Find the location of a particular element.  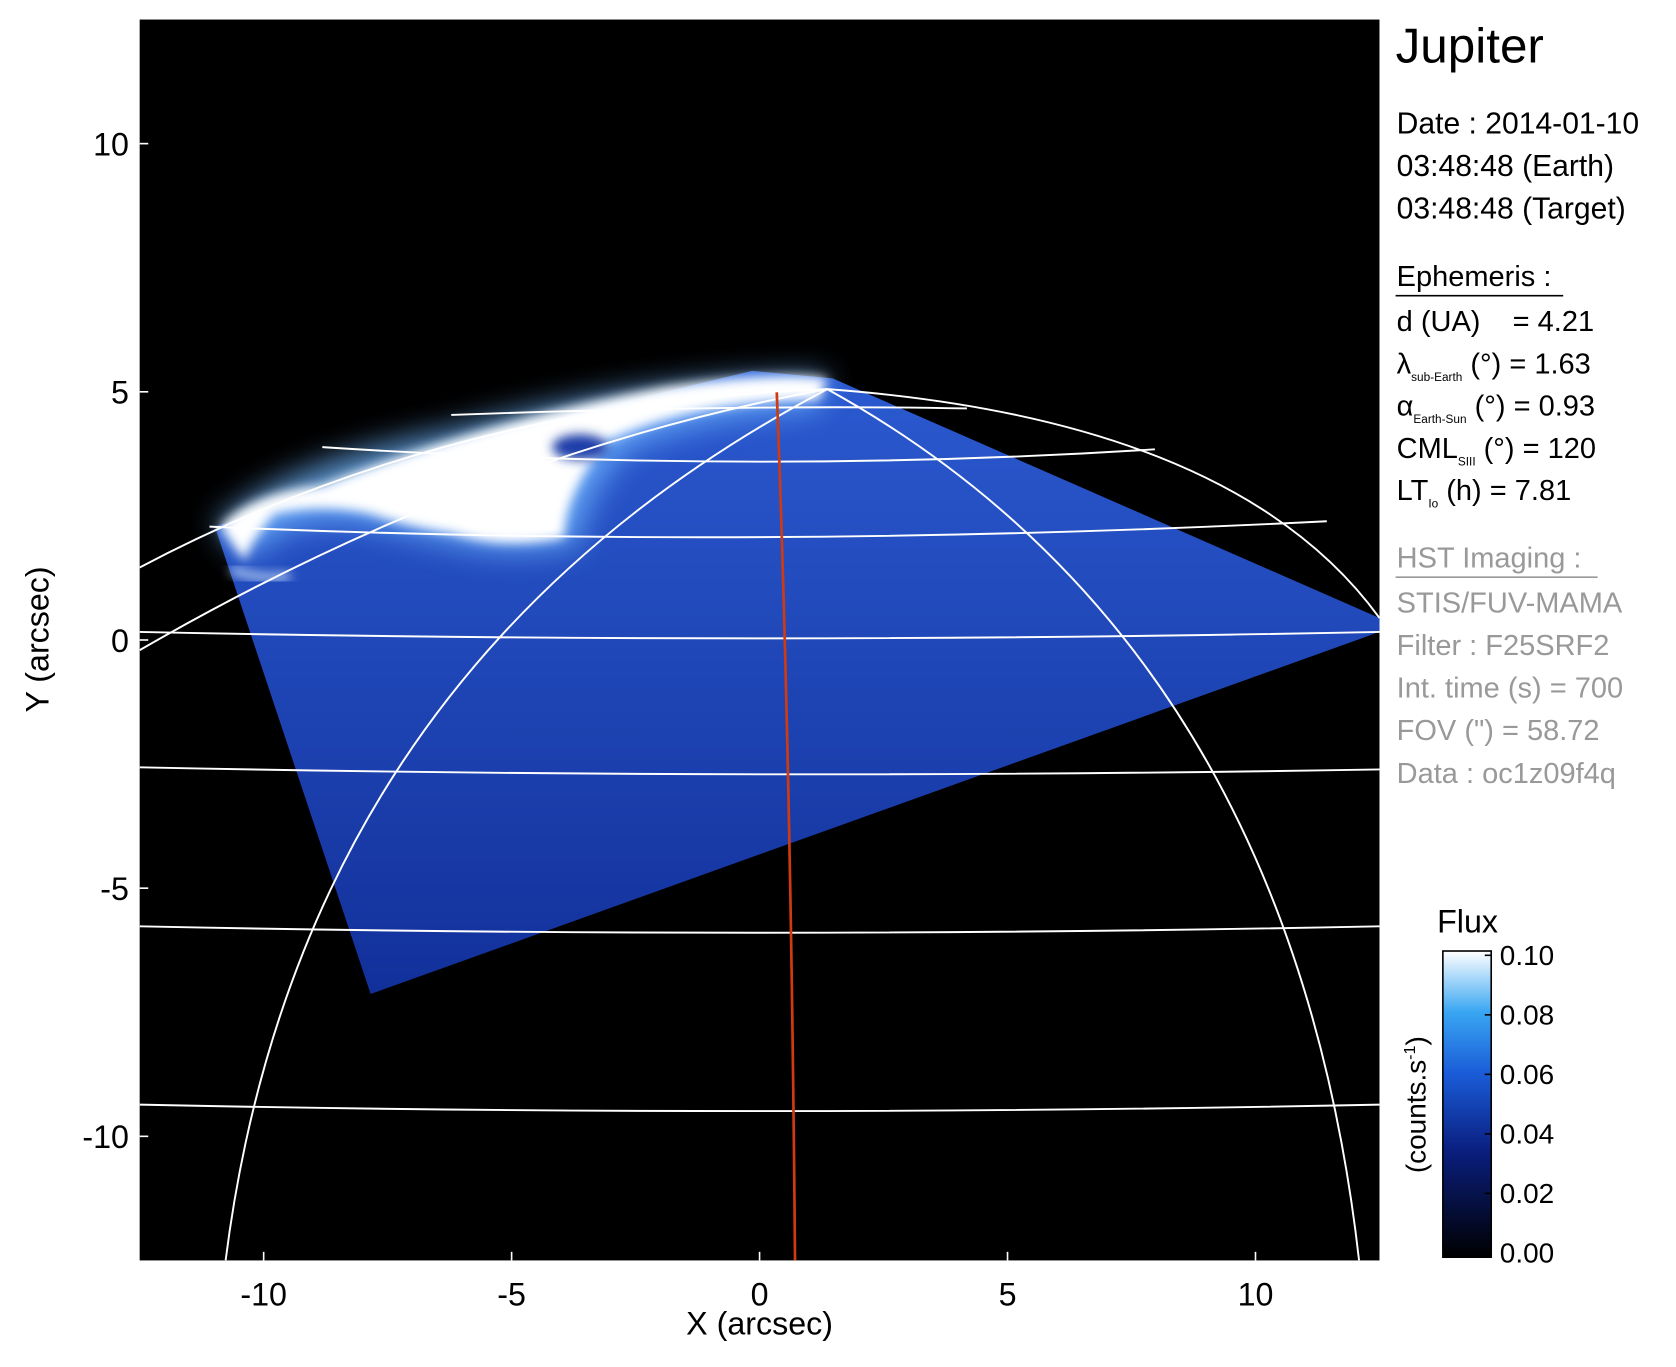

colorbar-unit: (counts.s-1) is located at coordinates (1416, 1104).